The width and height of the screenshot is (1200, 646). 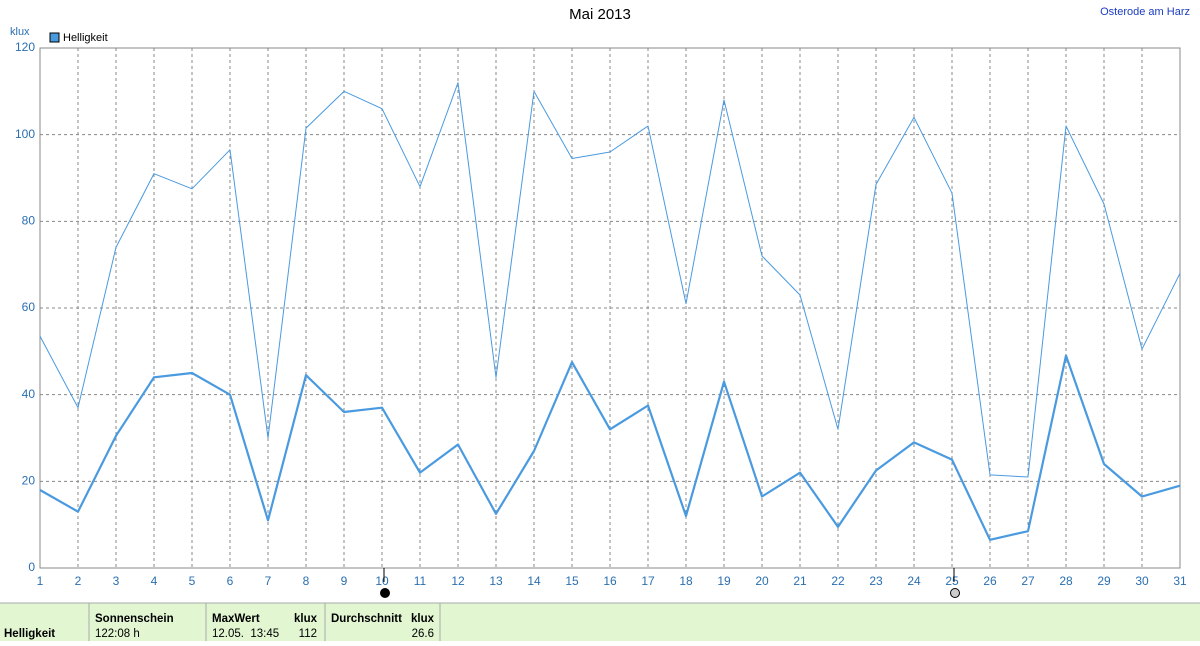 I want to click on x-tick-label: 9, so click(x=344, y=581).